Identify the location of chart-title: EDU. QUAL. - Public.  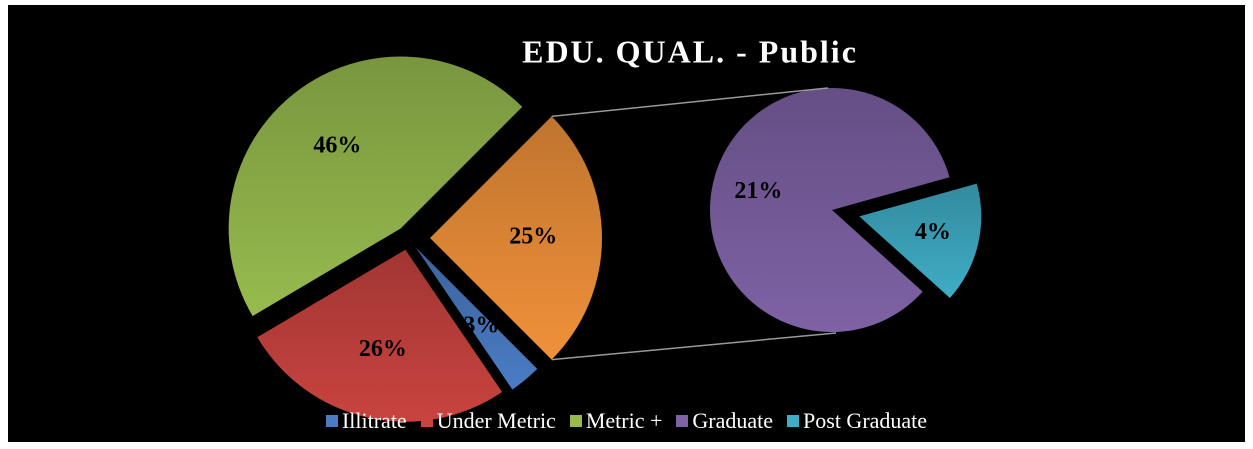
(690, 51).